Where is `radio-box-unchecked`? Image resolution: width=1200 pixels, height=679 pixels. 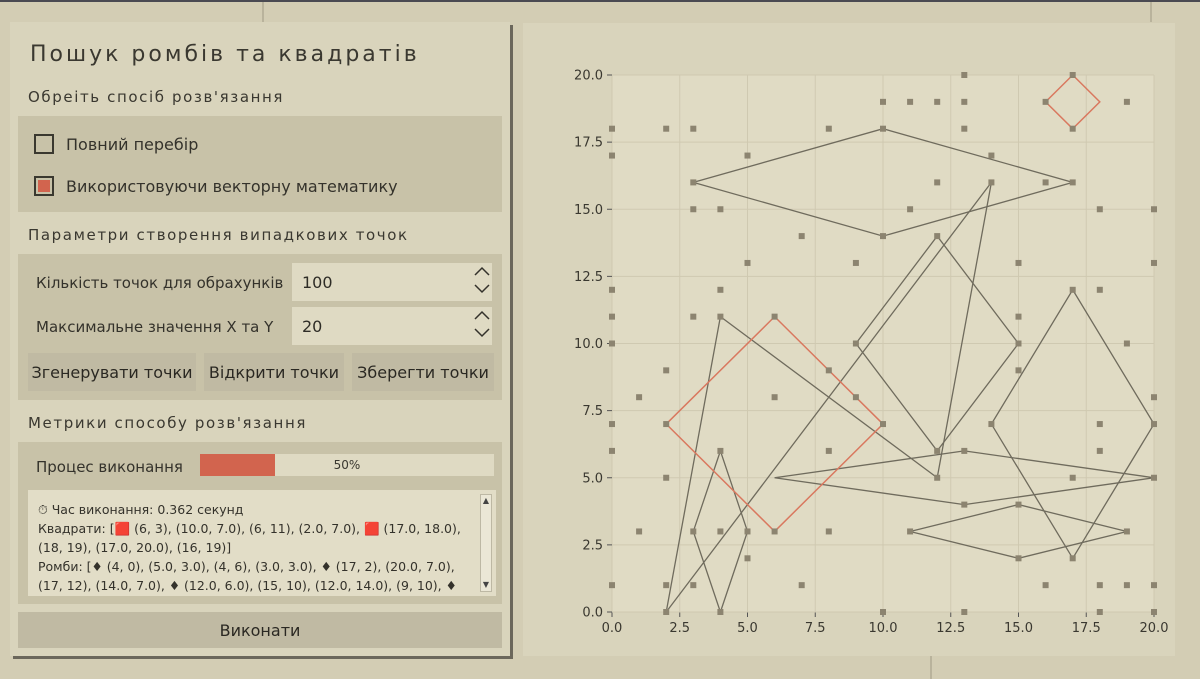 radio-box-unchecked is located at coordinates (44, 144).